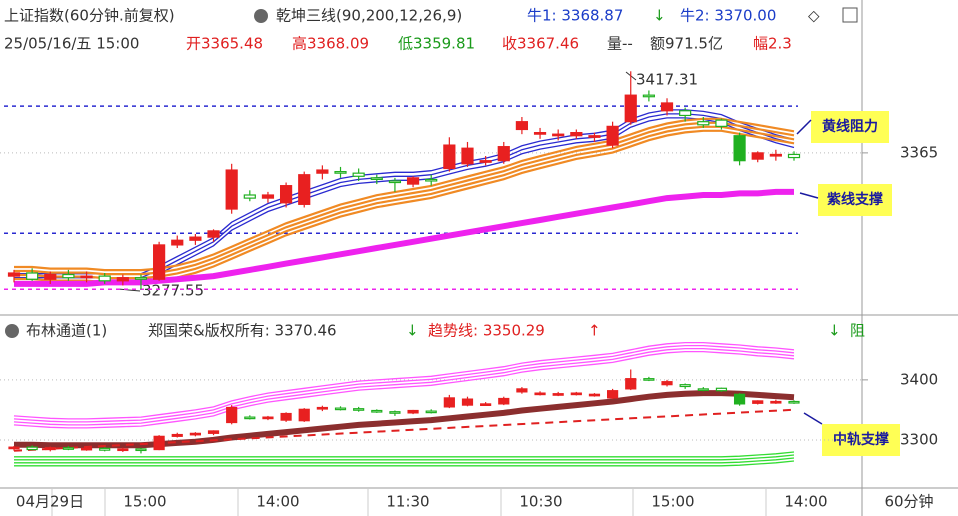  Describe the element at coordinates (404, 419) in the screenshot. I see `mid-line` at that location.